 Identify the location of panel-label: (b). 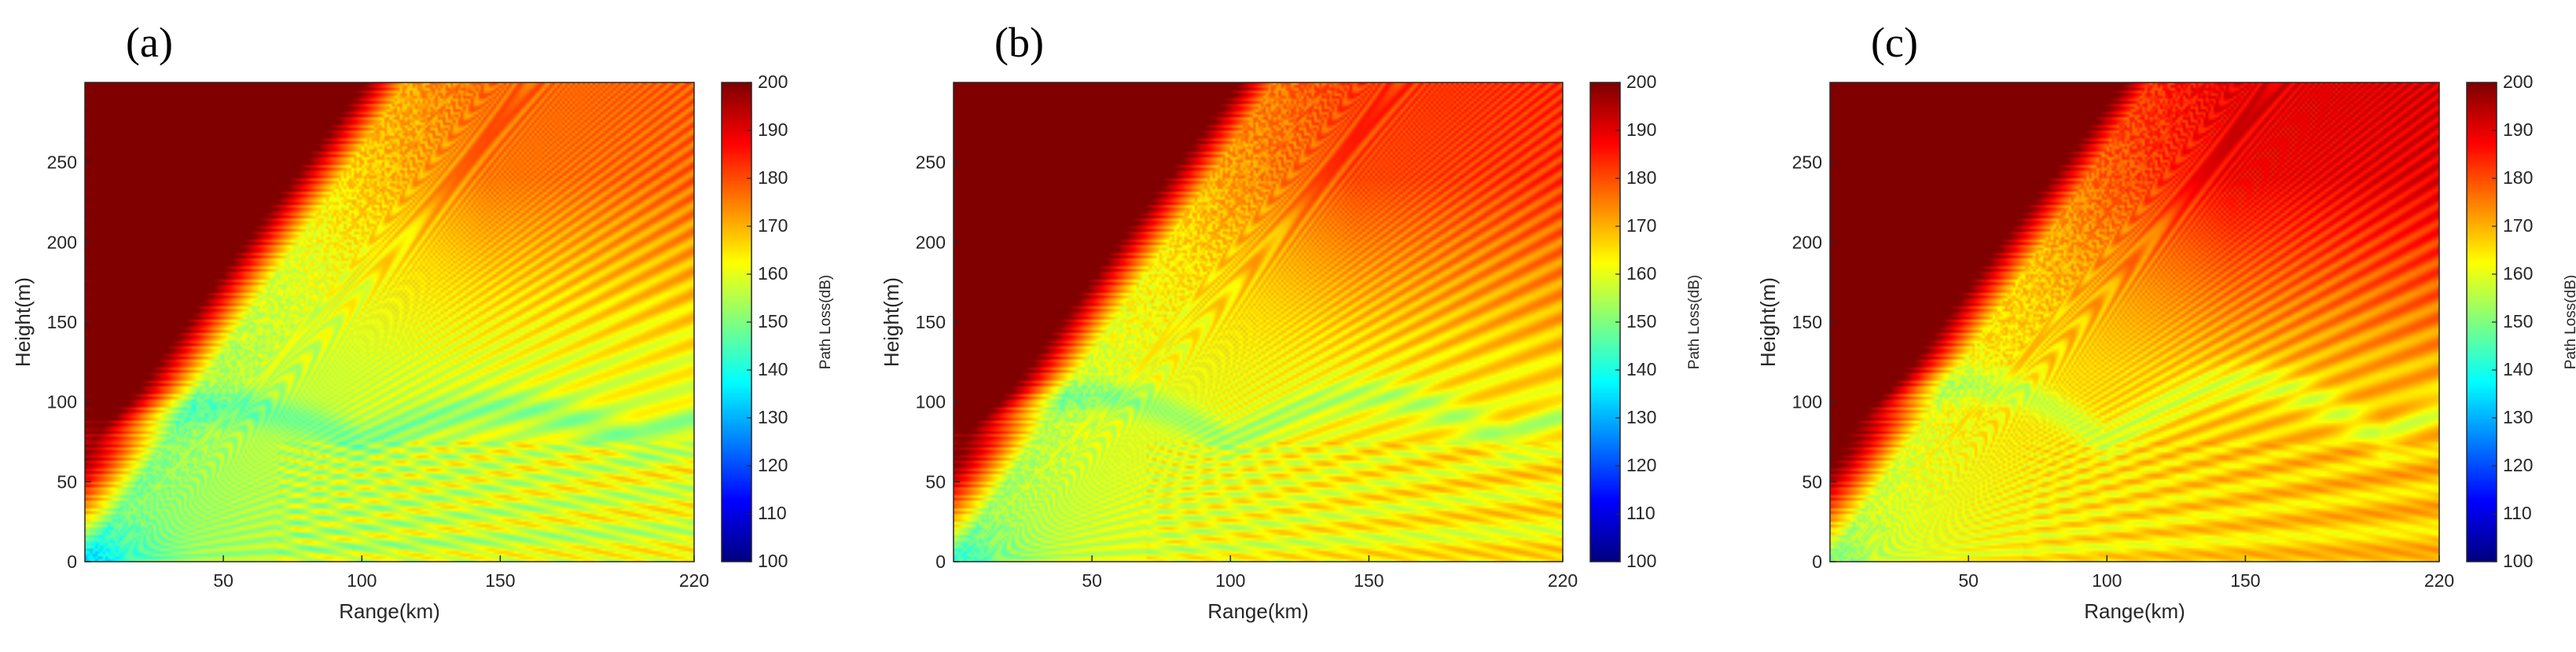
(1019, 42).